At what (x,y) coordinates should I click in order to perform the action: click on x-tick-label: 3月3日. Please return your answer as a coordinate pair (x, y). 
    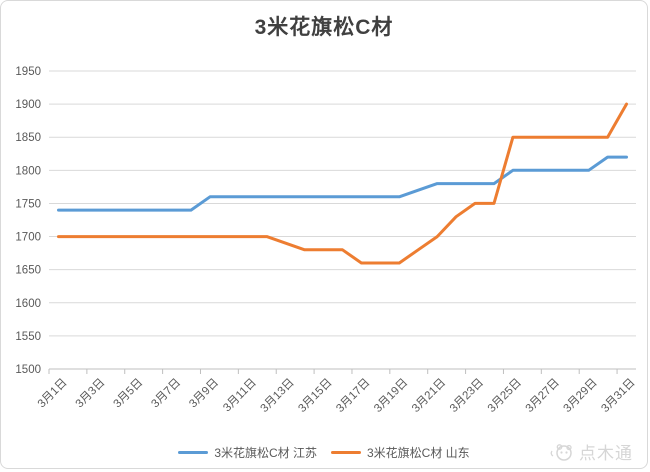
    Looking at the image, I should click on (91, 394).